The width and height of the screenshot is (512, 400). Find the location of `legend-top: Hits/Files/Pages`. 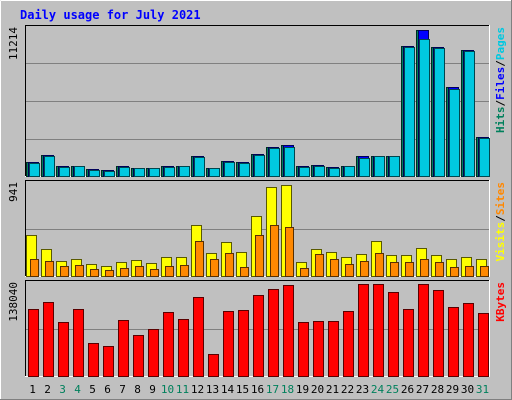

legend-top: Hits/Files/Pages is located at coordinates (500, 80).